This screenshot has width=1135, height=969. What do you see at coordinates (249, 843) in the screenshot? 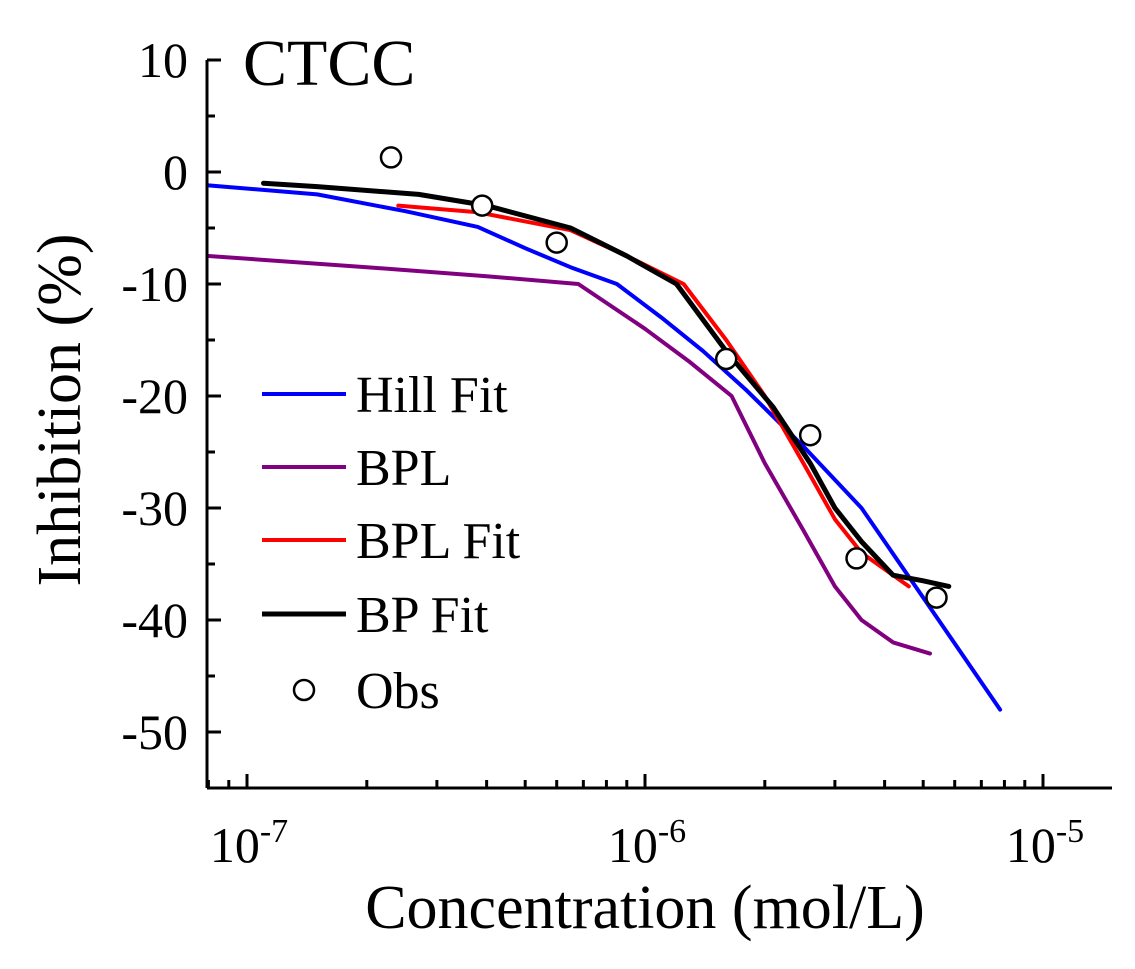
I see `x-tick-label: 10⁻⁷` at bounding box center [249, 843].